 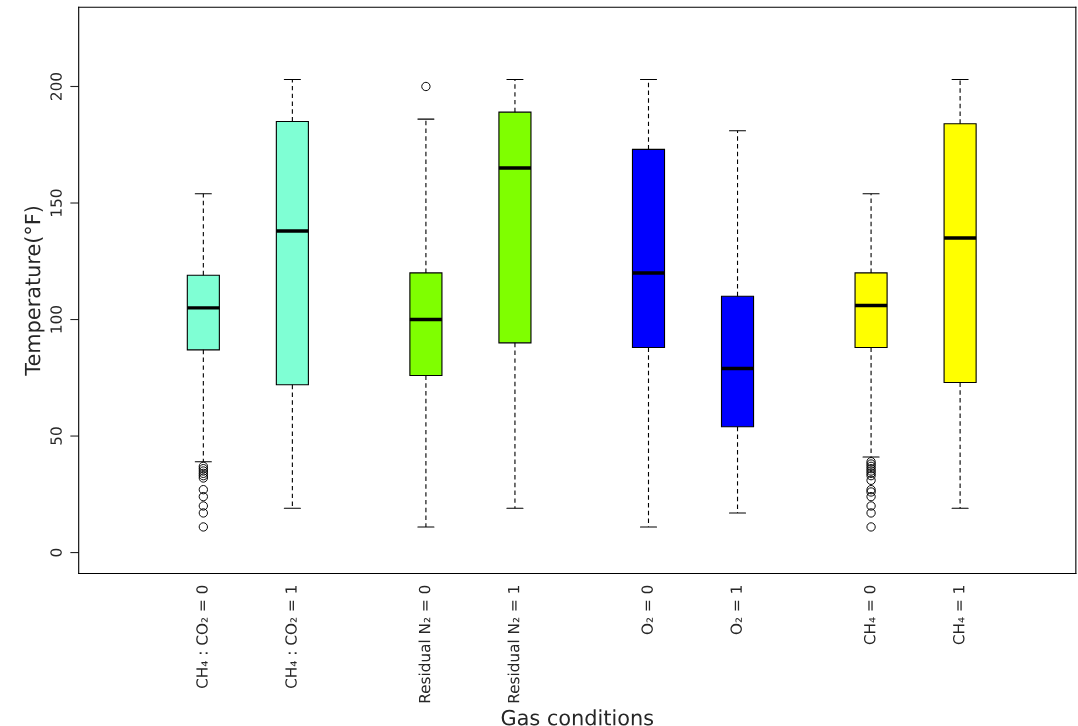 I want to click on x-tick-label: CH₄ = 0, so click(x=869, y=615).